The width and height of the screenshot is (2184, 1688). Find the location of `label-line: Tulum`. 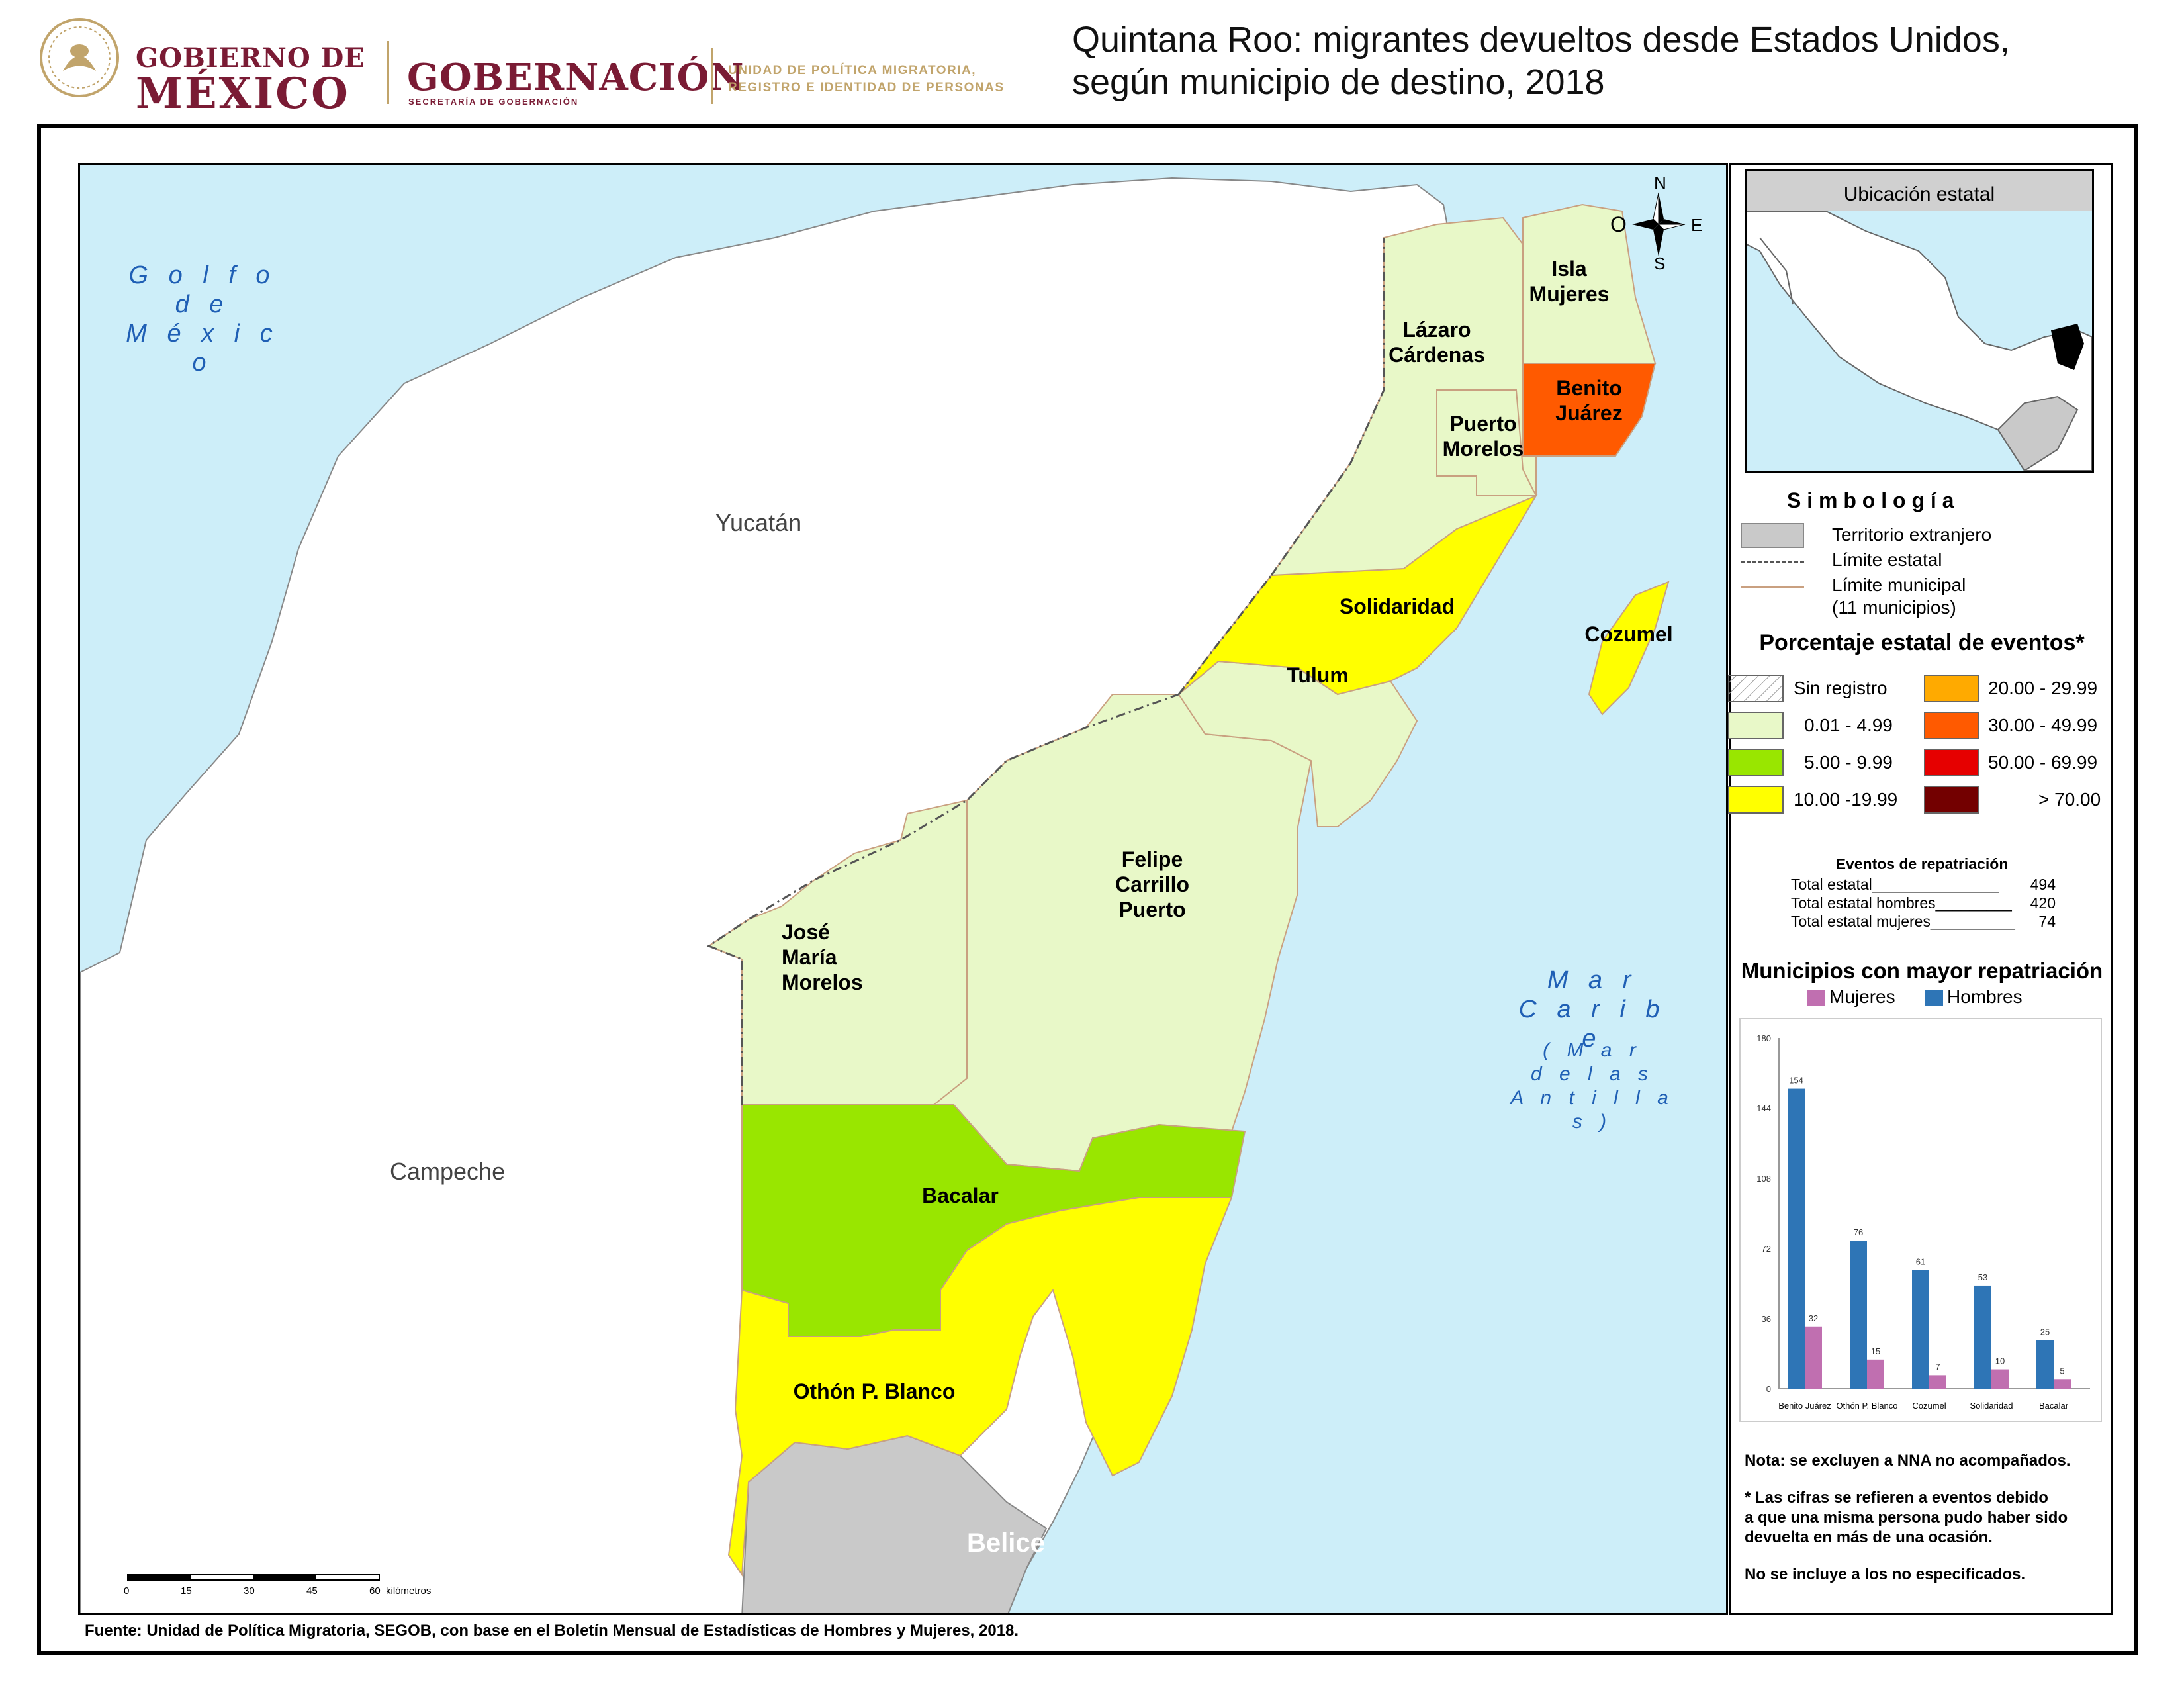

label-line: Tulum is located at coordinates (1318, 675).